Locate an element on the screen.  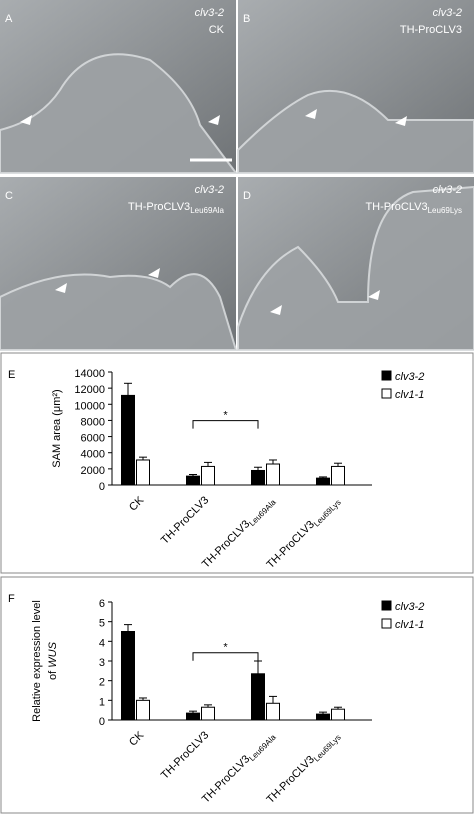
y-tick-label: 12000 is located at coordinates (89, 390).